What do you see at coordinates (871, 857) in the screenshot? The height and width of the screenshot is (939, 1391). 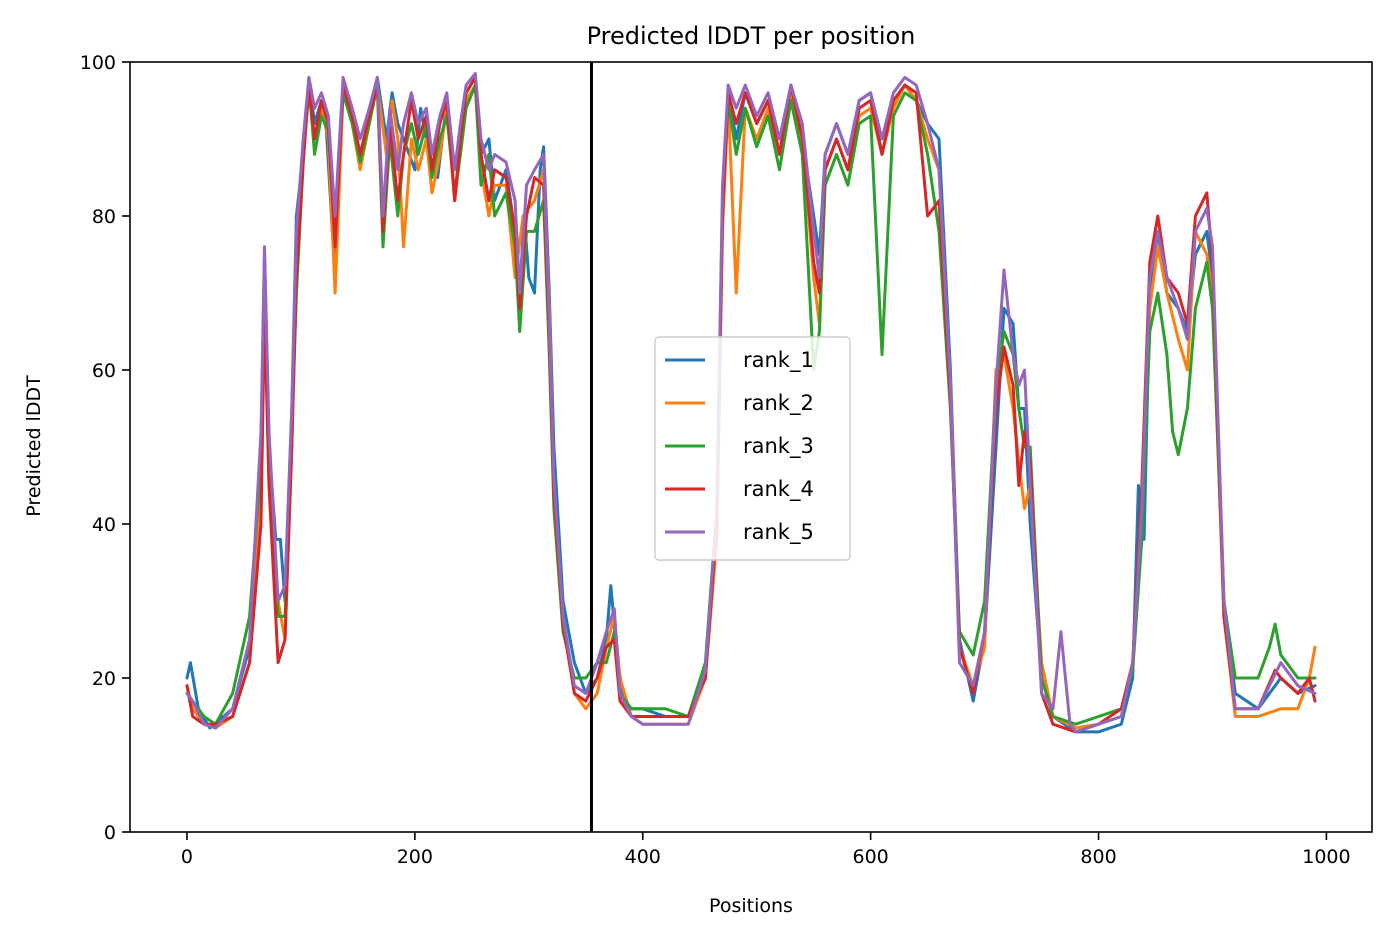 I see `x-tick-label: 600` at bounding box center [871, 857].